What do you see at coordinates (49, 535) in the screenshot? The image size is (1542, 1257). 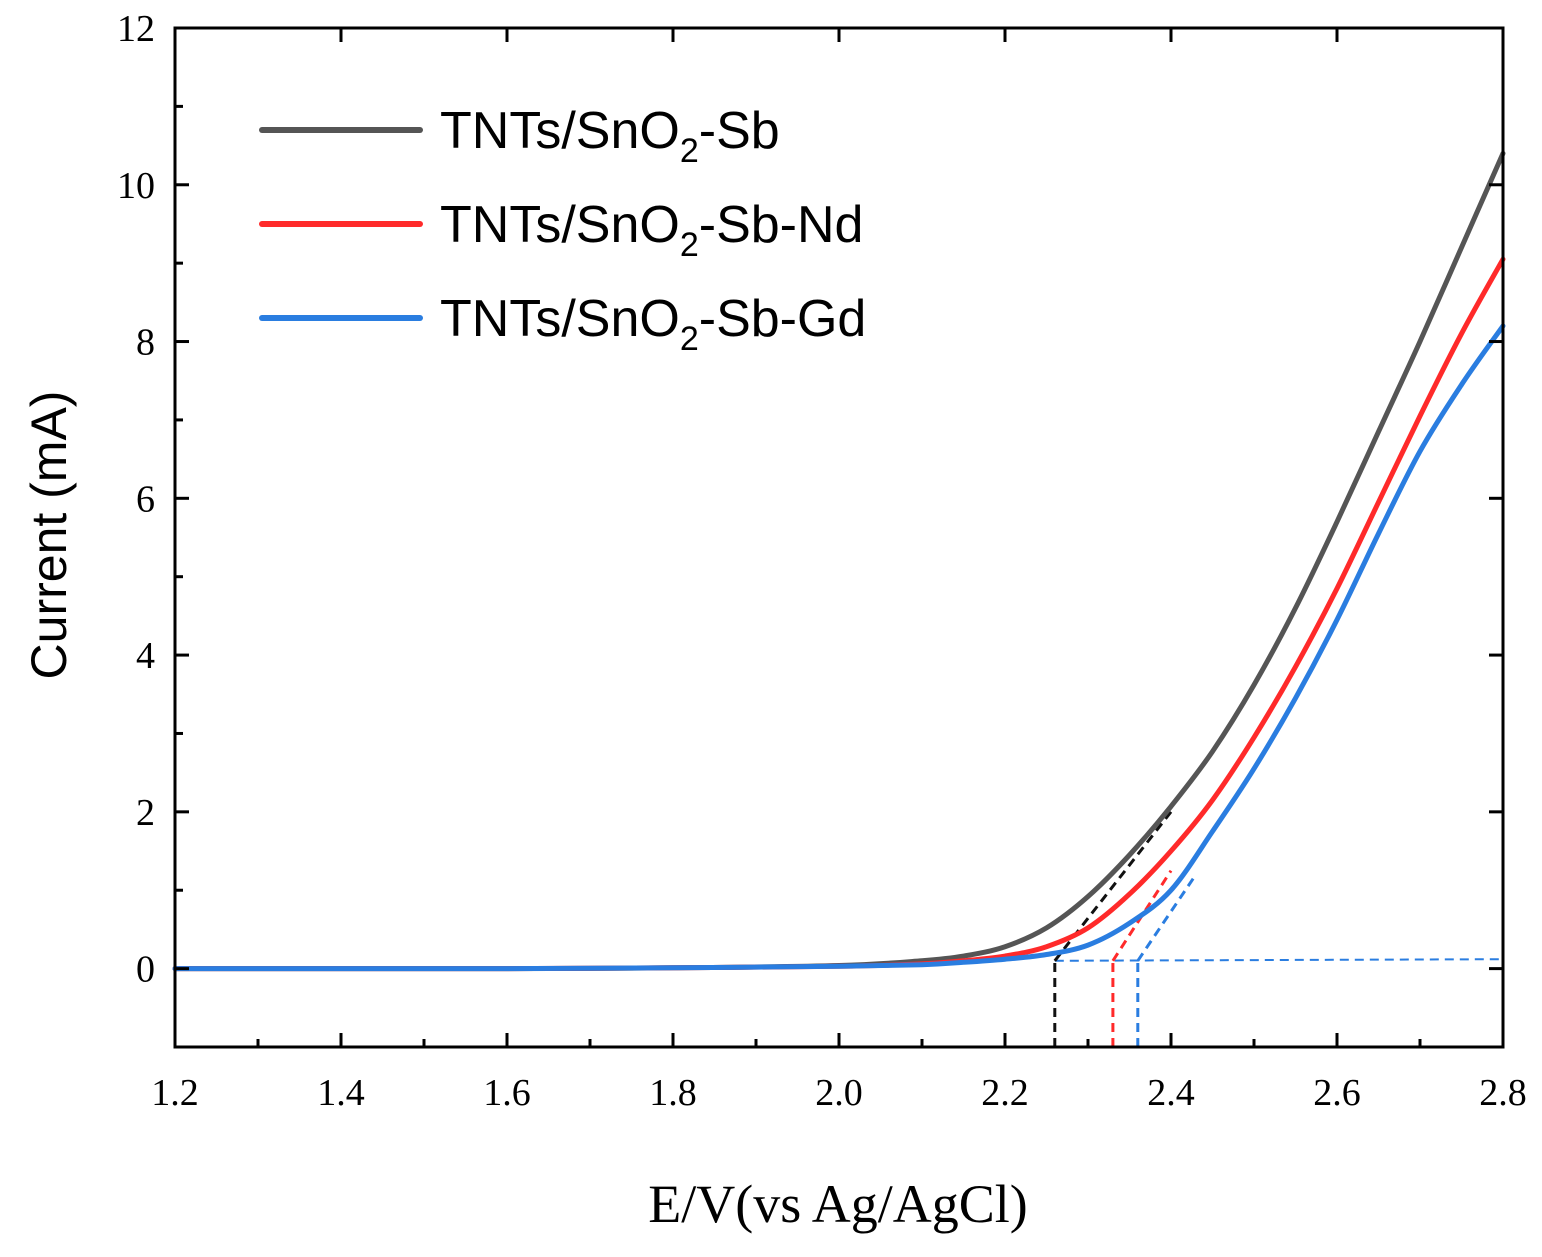 I see `y-axis-title: Current (mA)` at bounding box center [49, 535].